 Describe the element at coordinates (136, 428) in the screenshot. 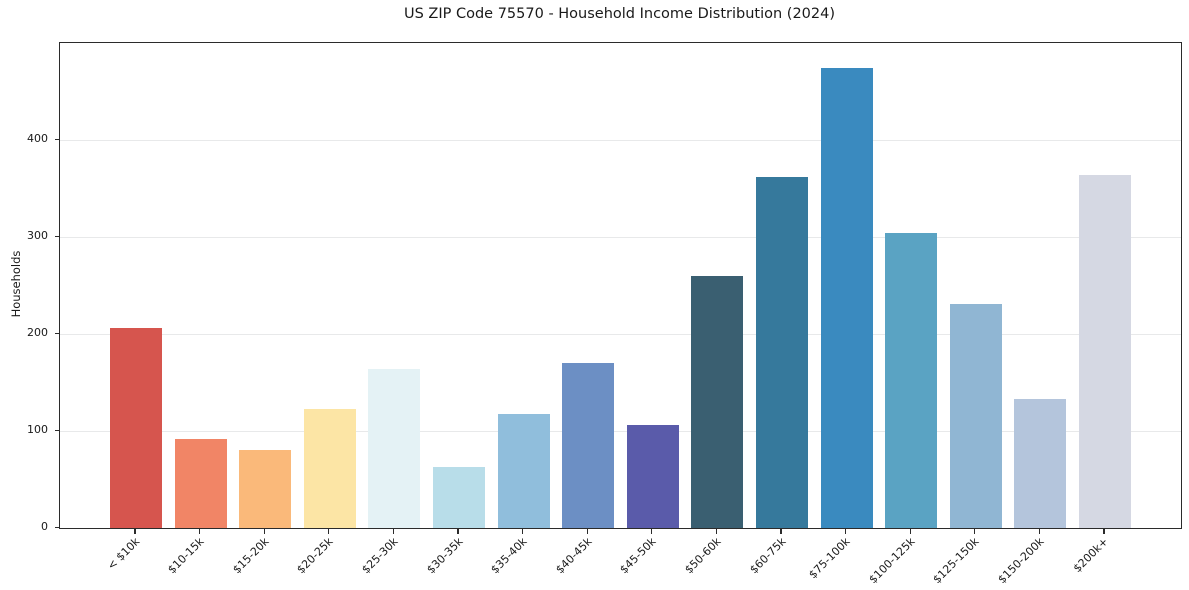

I see `bar-< $10k` at that location.